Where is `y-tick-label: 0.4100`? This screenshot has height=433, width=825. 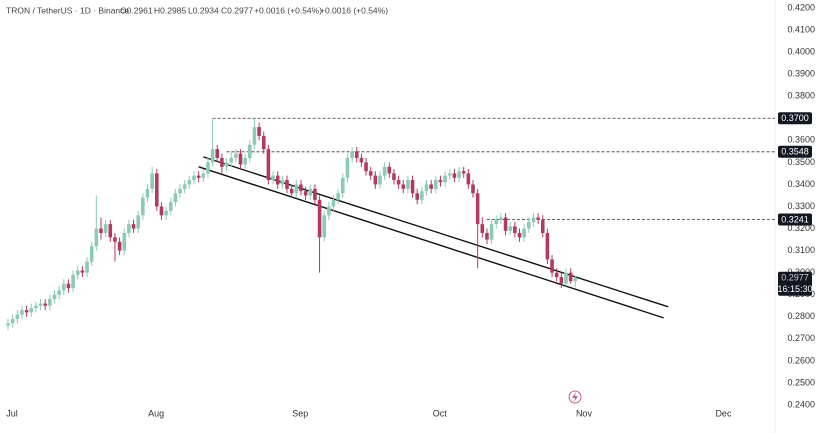
y-tick-label: 0.4100 is located at coordinates (801, 29).